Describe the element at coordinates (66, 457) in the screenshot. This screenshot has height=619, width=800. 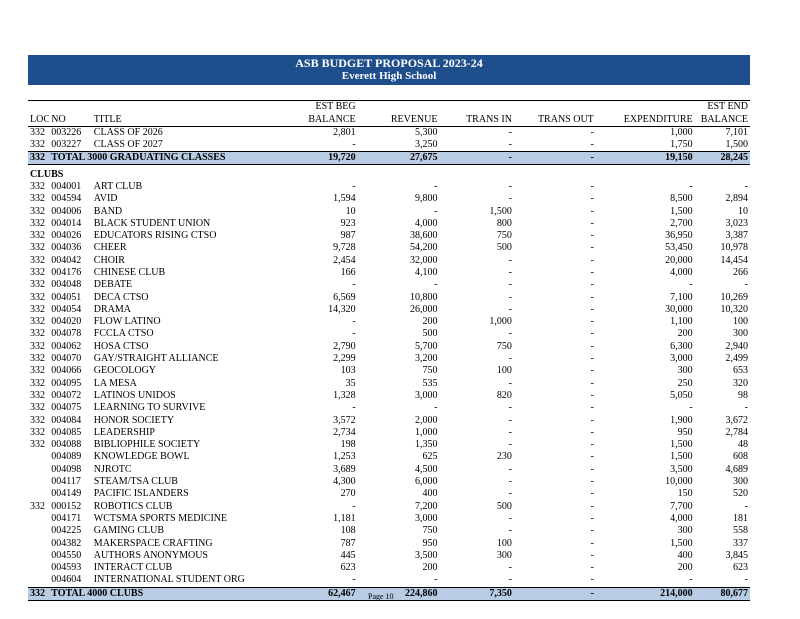
I see `cell-no: 004089` at that location.